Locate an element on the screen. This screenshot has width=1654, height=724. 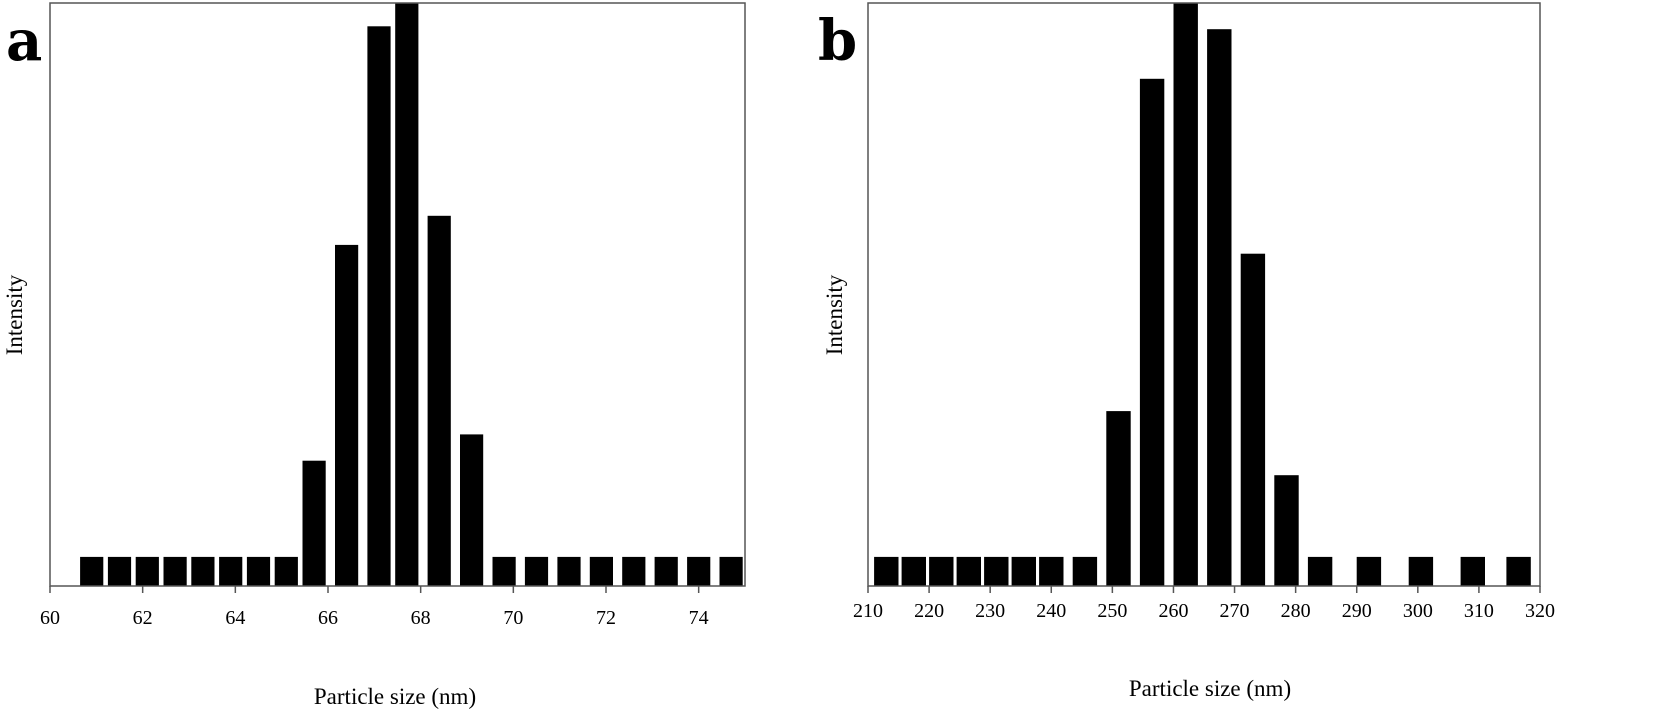
x-tick-label-a-6: 72 is located at coordinates (606, 618).